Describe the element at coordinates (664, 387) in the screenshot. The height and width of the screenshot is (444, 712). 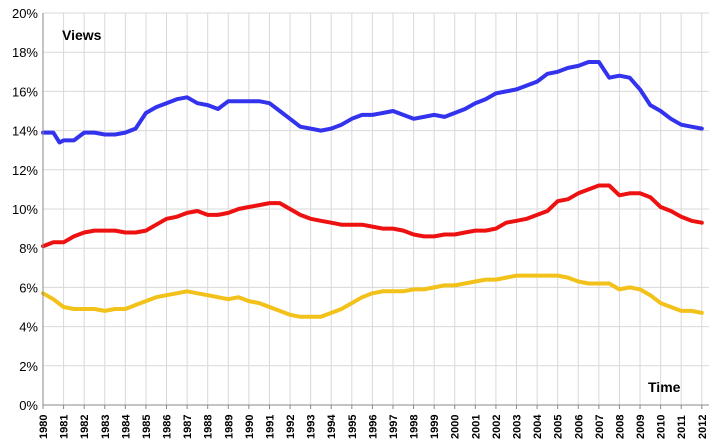
I see `x-axis-title: Time` at that location.